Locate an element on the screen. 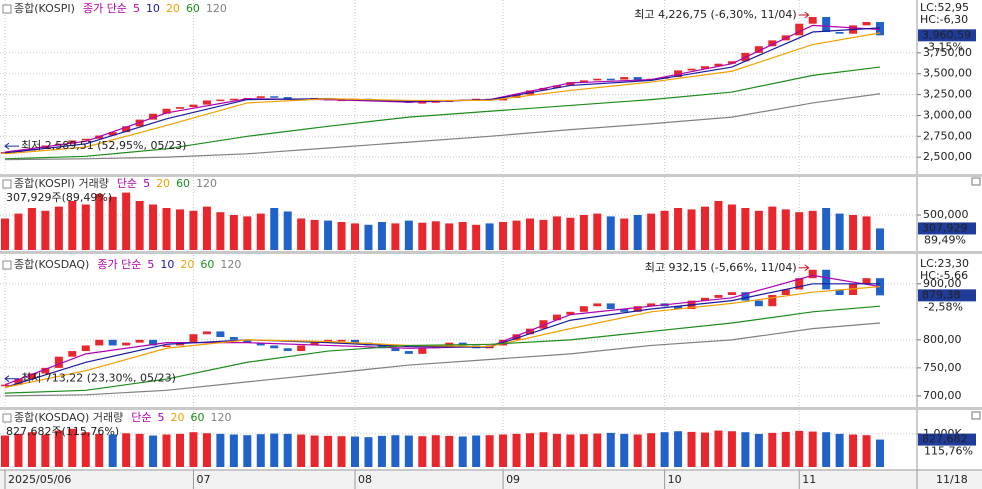 The image size is (982, 489). indicator-label: 종가 단순 is located at coordinates (119, 264).